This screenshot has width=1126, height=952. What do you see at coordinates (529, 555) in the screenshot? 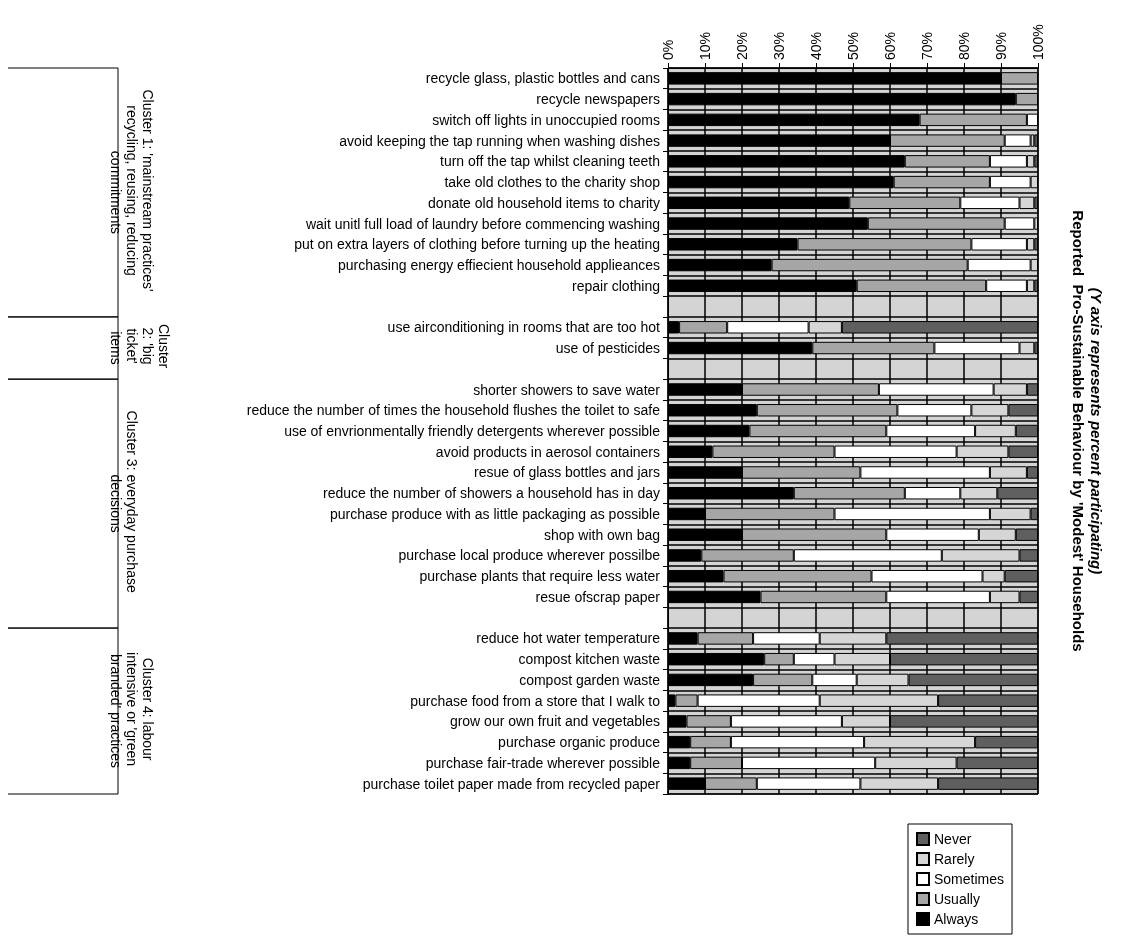
I see `y-tick-label: purchase local produce wherever possilbe` at bounding box center [529, 555].